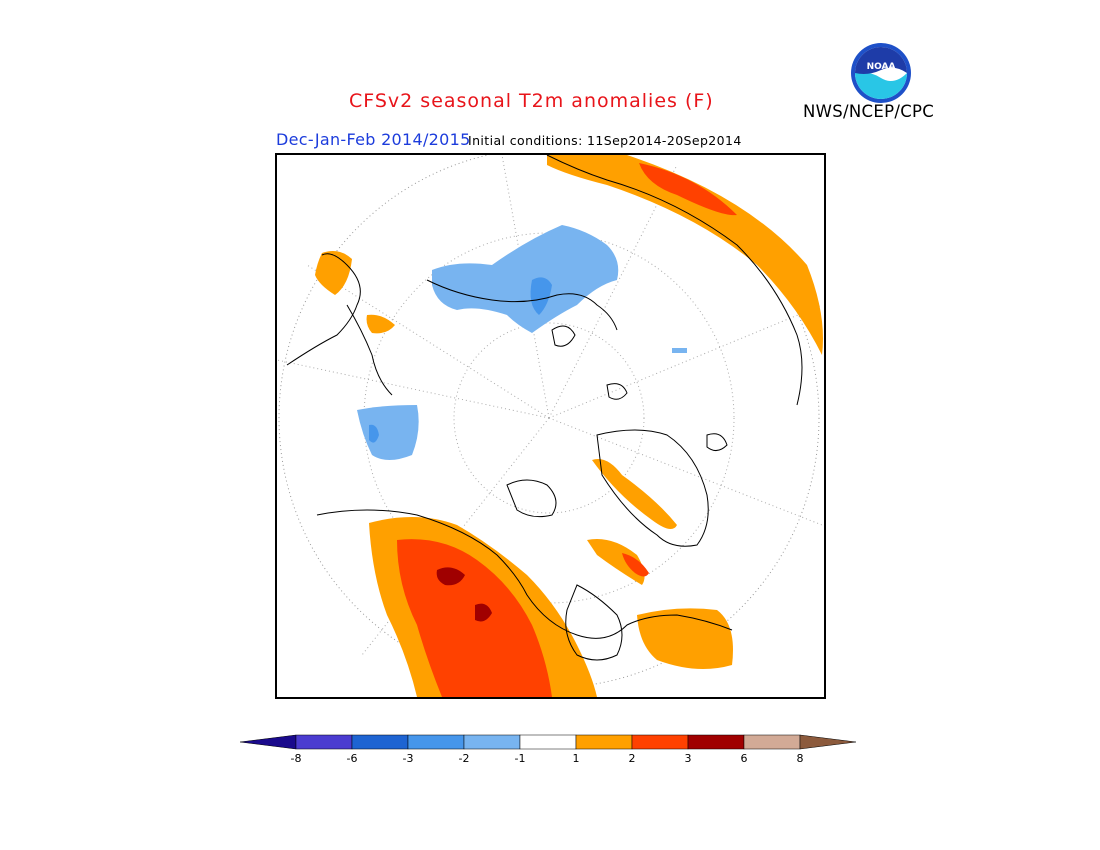 Image resolution: width=1100 pixels, height=850 pixels. What do you see at coordinates (296, 758) in the screenshot?
I see `colorbar-tick-label: -8` at bounding box center [296, 758].